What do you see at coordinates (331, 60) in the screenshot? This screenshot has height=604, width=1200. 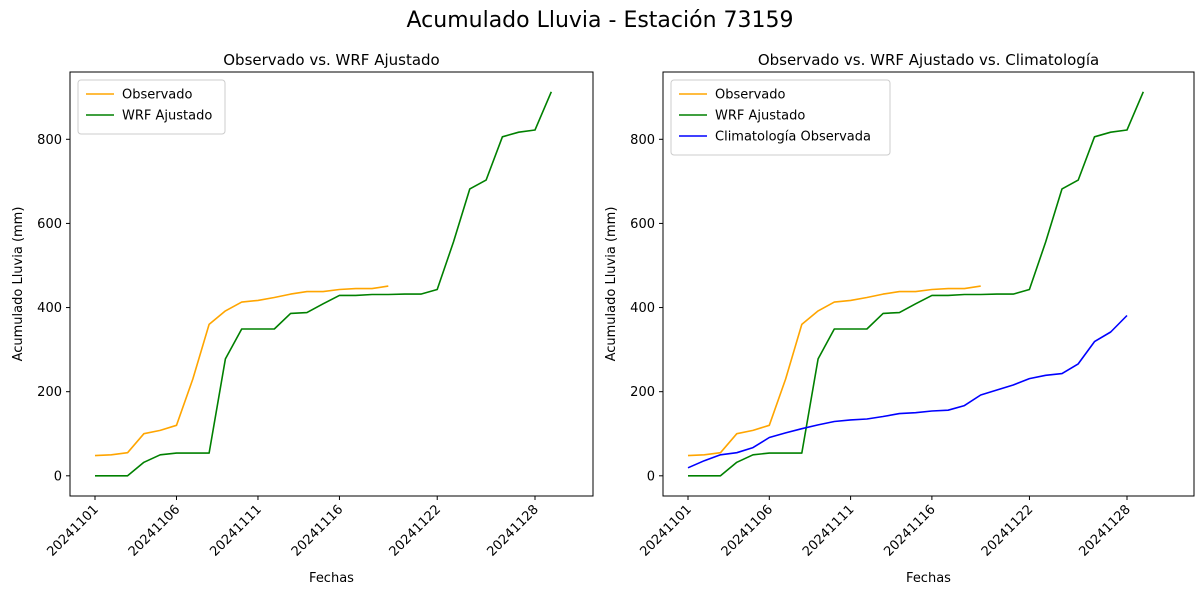 I see `chart-title: Observado vs. WRF Ajustado` at bounding box center [331, 60].